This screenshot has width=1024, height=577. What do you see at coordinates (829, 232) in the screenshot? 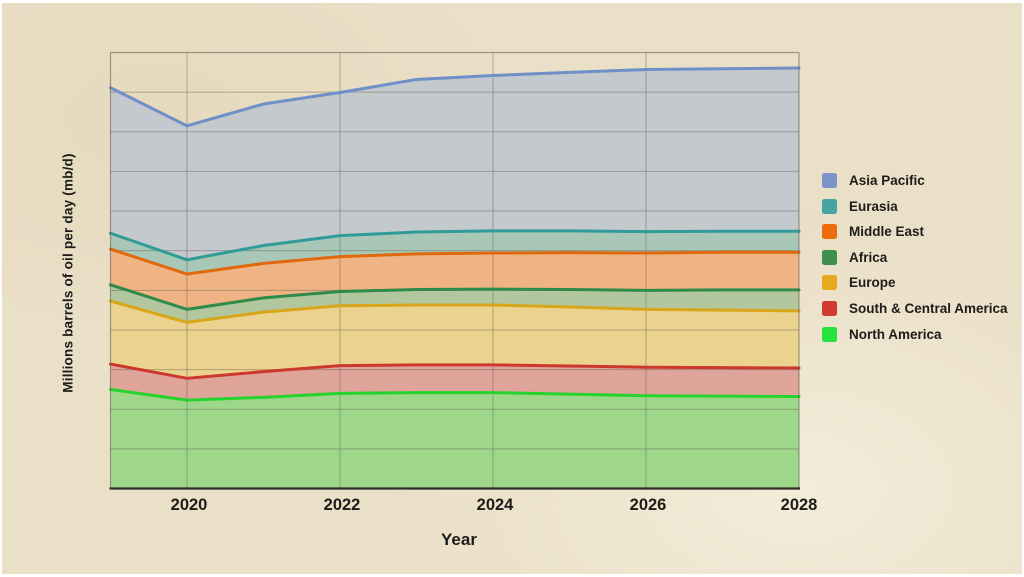
I see `legend-swatch-middle-east` at bounding box center [829, 232].